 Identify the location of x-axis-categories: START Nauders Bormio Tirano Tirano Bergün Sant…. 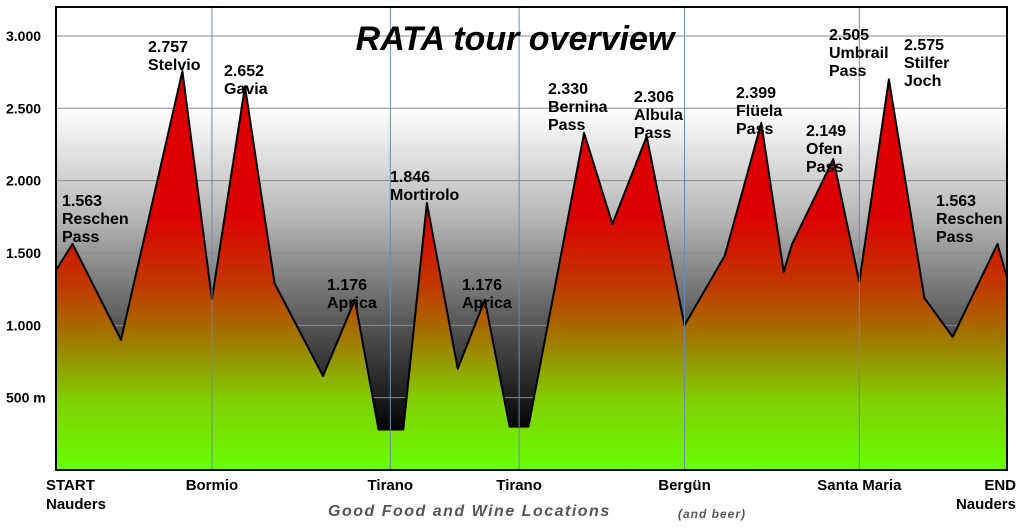
(531, 495).